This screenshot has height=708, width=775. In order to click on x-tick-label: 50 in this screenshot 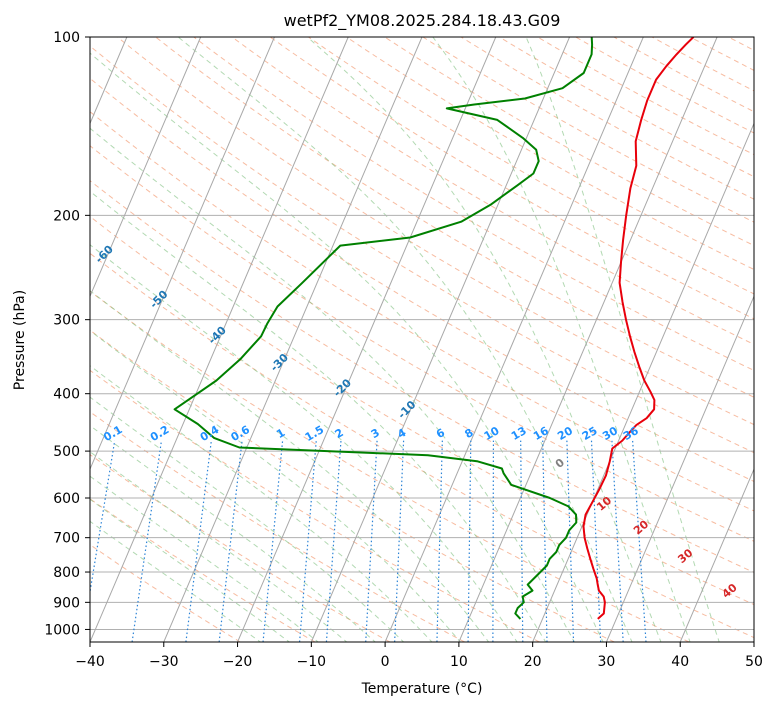, I will do `click(754, 662)`.